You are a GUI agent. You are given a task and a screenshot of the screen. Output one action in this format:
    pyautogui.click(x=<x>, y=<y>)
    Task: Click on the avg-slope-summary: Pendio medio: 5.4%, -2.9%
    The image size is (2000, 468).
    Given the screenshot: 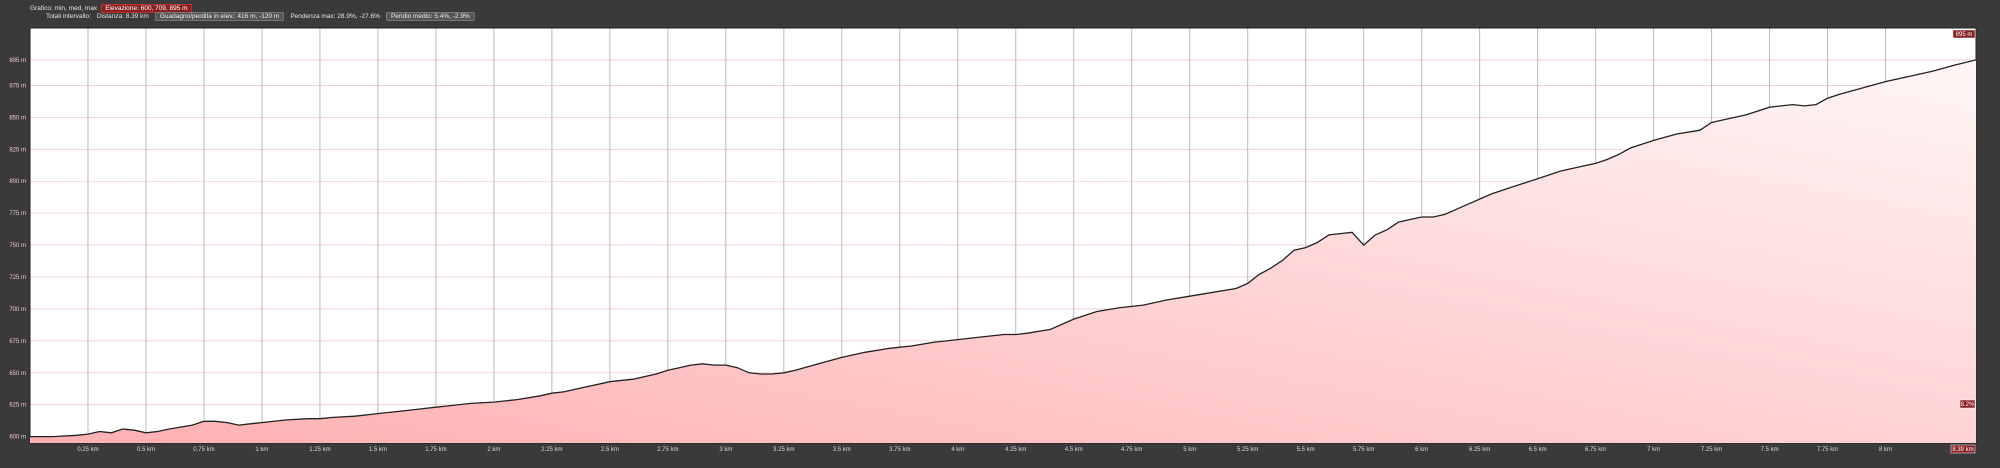 What is the action you would take?
    pyautogui.click(x=430, y=16)
    